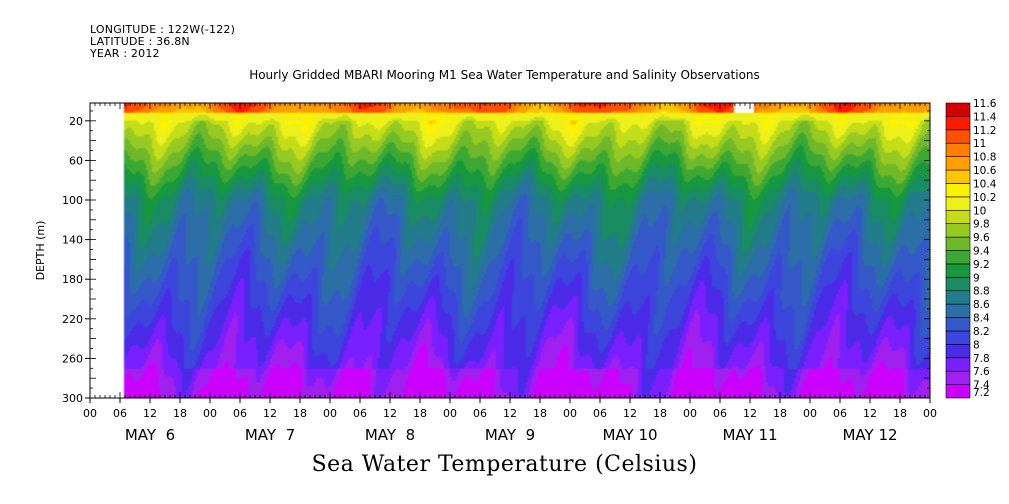  I want to click on colorbar-title: Sea Water Temperature (Celsius), so click(504, 464).